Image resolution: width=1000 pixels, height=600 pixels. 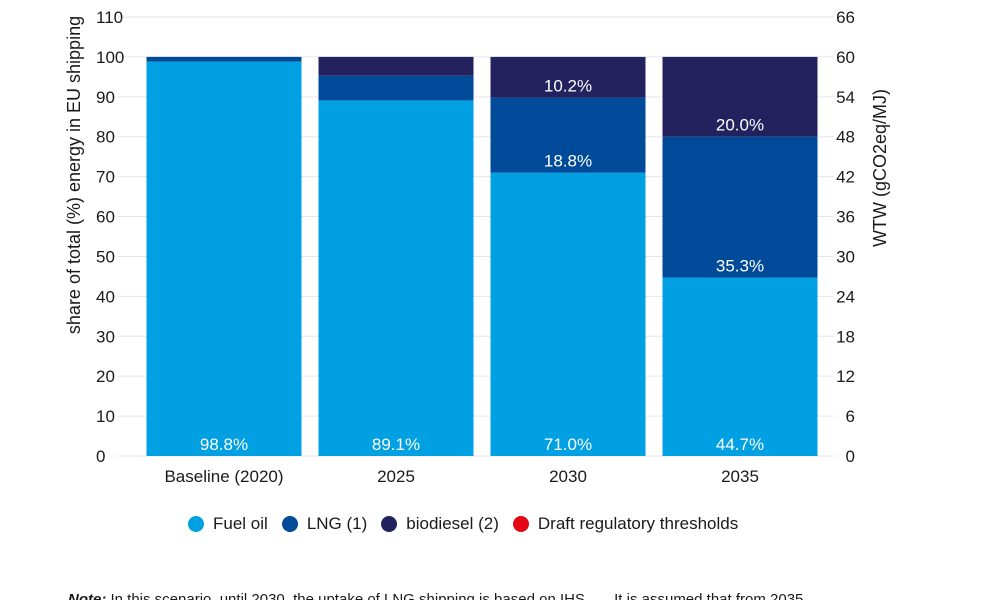 What do you see at coordinates (568, 476) in the screenshot?
I see `category-label: 2030` at bounding box center [568, 476].